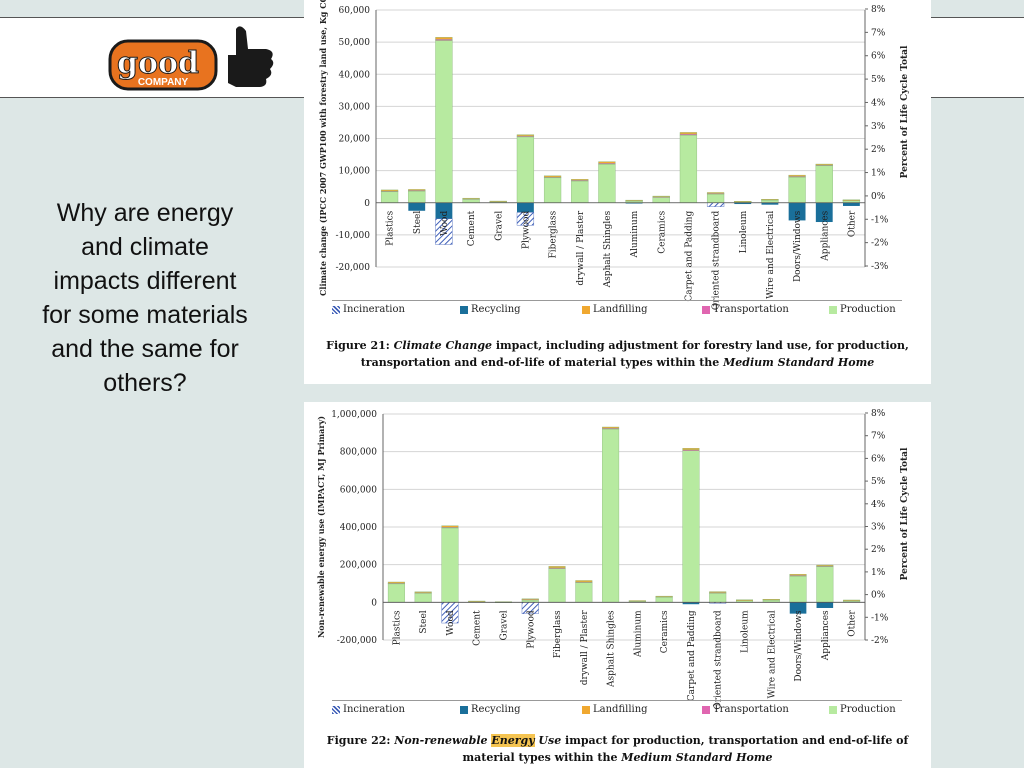 The image size is (1024, 768). Describe the element at coordinates (615, 309) in the screenshot. I see `legend-item-landfilling: Landfilling` at that location.